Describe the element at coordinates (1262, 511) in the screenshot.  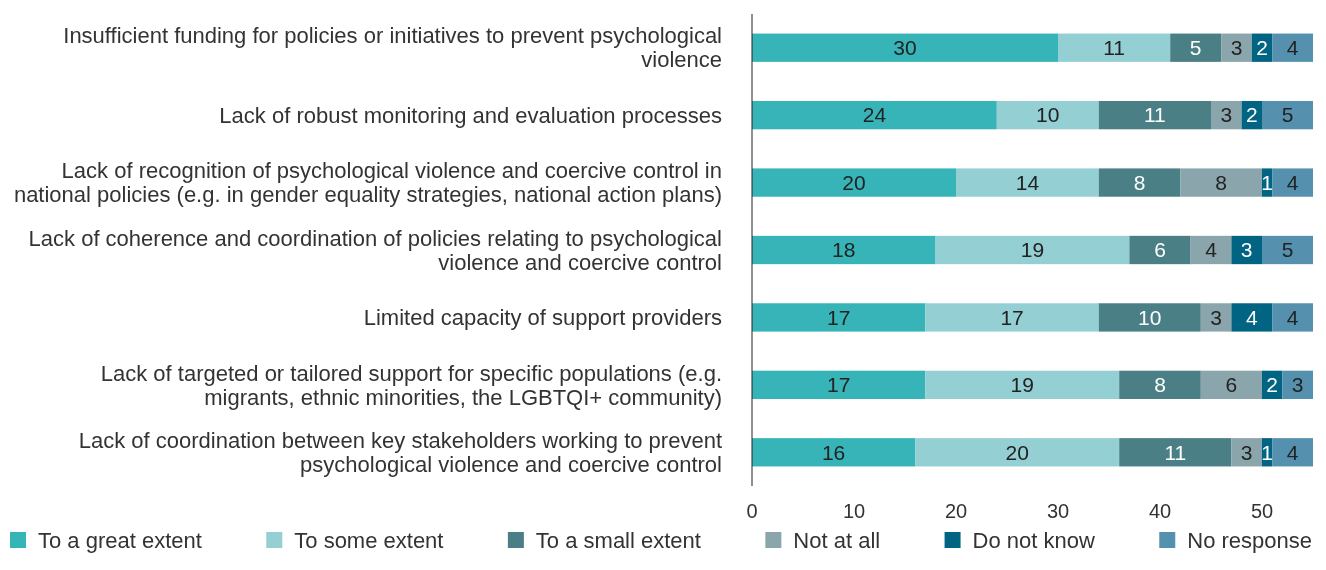
I see `x-tick-label: 50` at that location.